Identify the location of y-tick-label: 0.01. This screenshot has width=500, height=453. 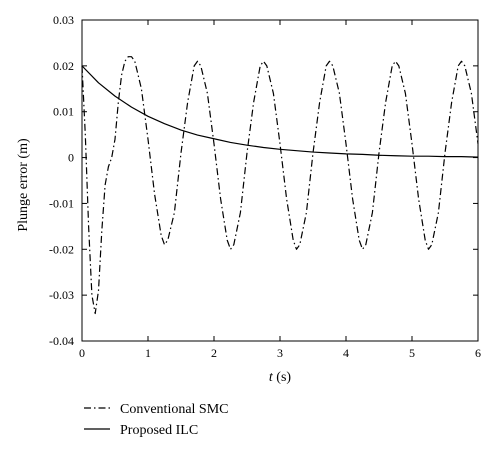
(63, 112).